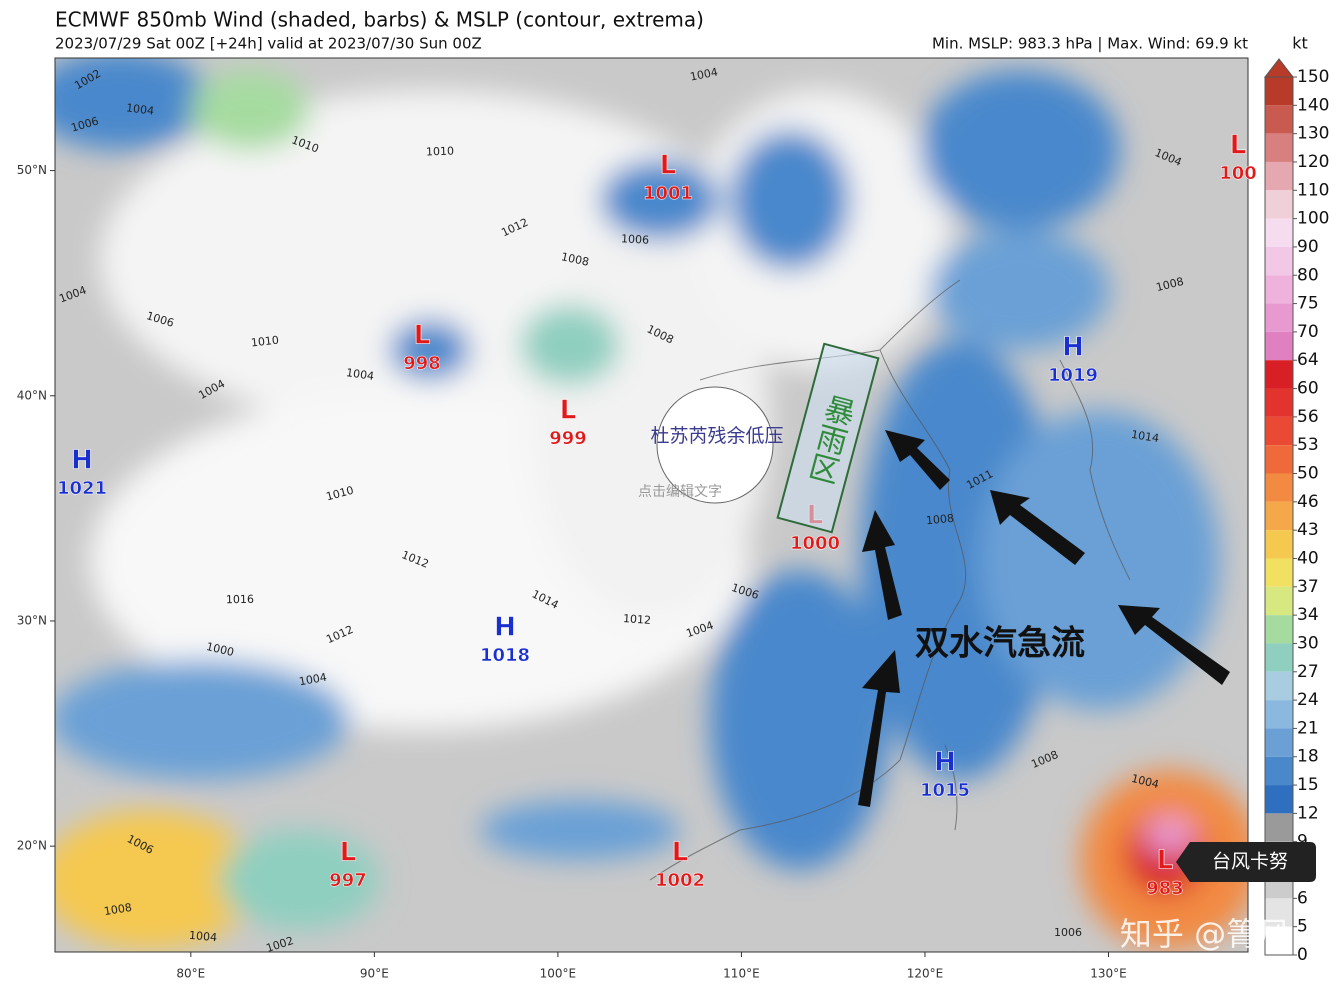 The width and height of the screenshot is (1344, 996). What do you see at coordinates (1308, 558) in the screenshot?
I see `colorbar-label: 40` at bounding box center [1308, 558].